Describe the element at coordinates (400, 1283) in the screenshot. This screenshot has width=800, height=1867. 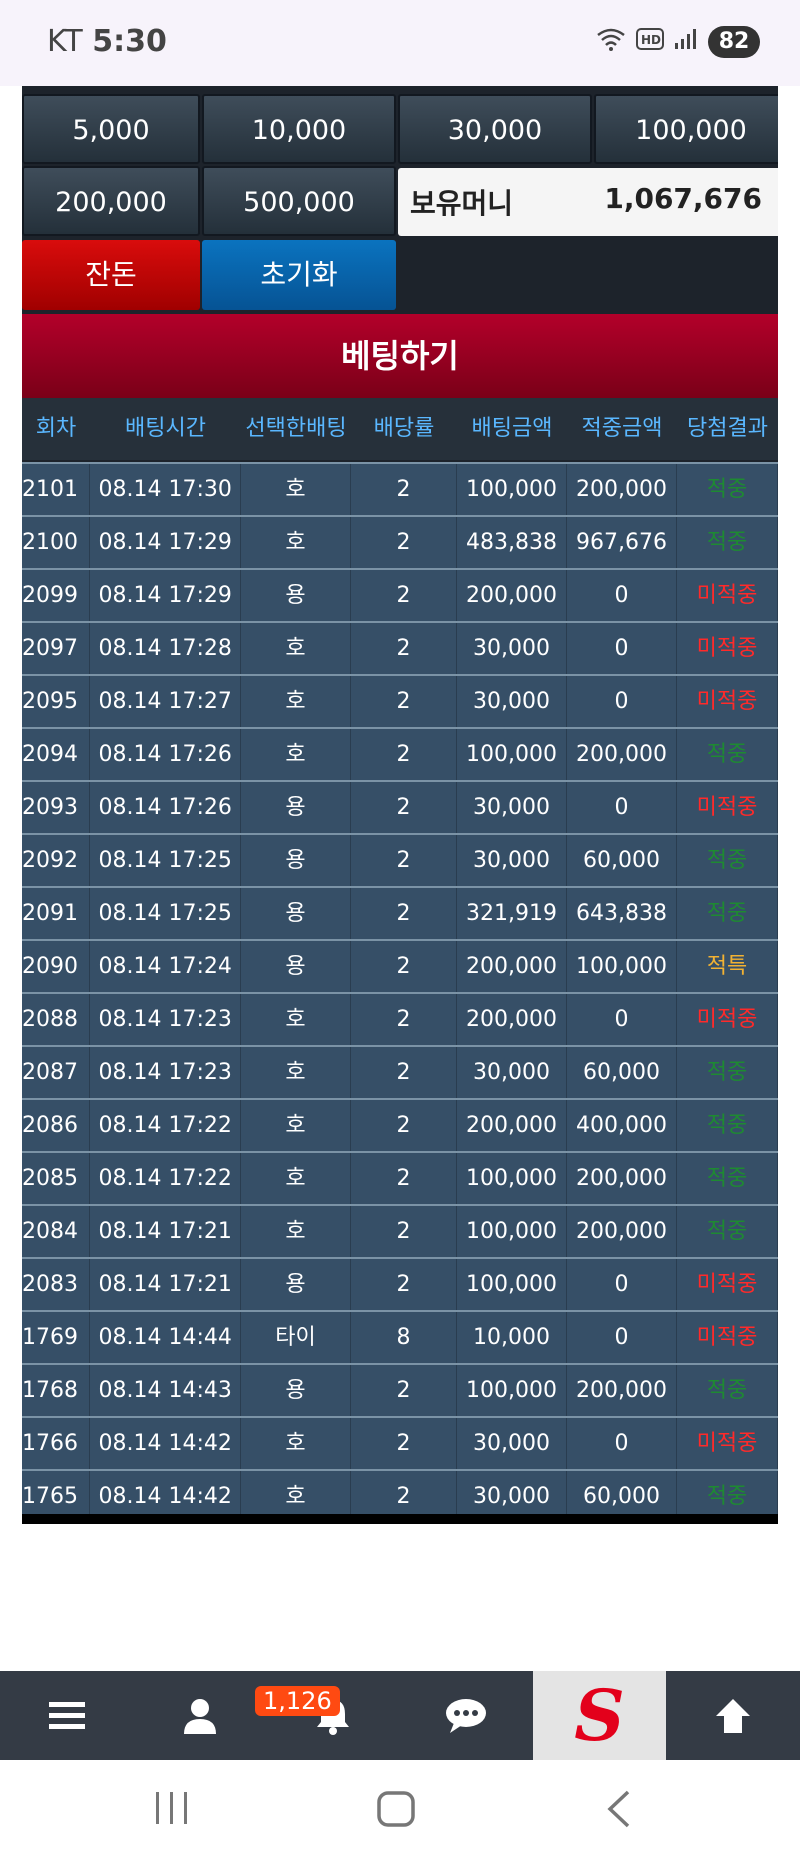
I see `table-row: 2083 08.14 17:21 용 2 100,000 0 미적중` at that location.